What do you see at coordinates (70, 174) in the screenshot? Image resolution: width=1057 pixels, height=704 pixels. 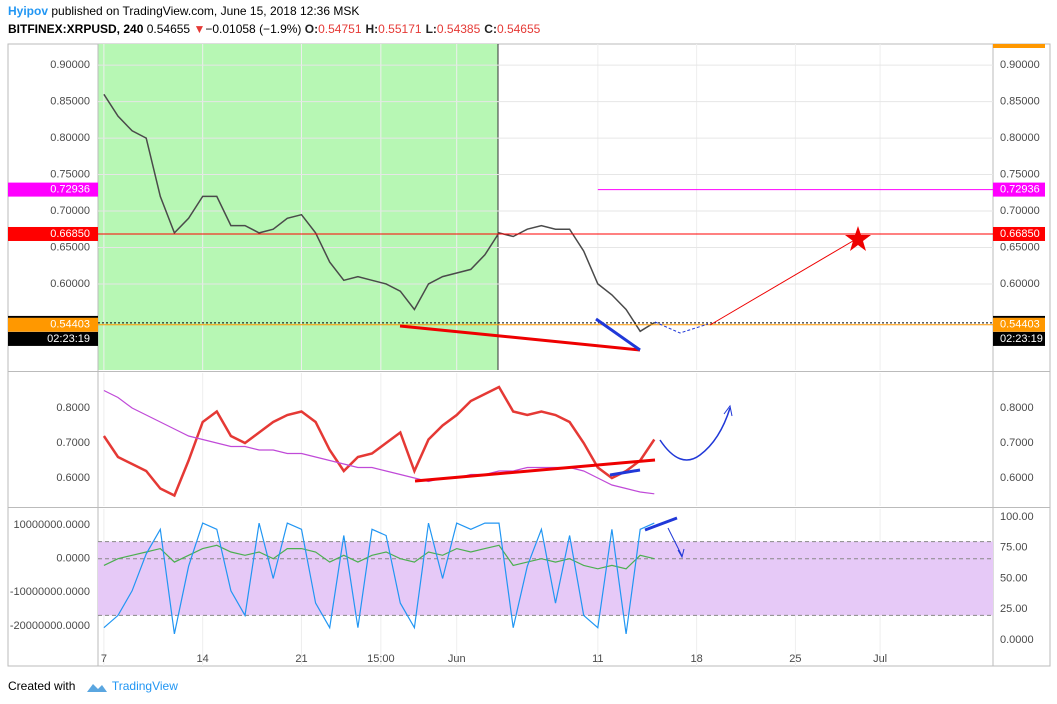 I see `y-tick-label: 0.75000` at bounding box center [70, 174].